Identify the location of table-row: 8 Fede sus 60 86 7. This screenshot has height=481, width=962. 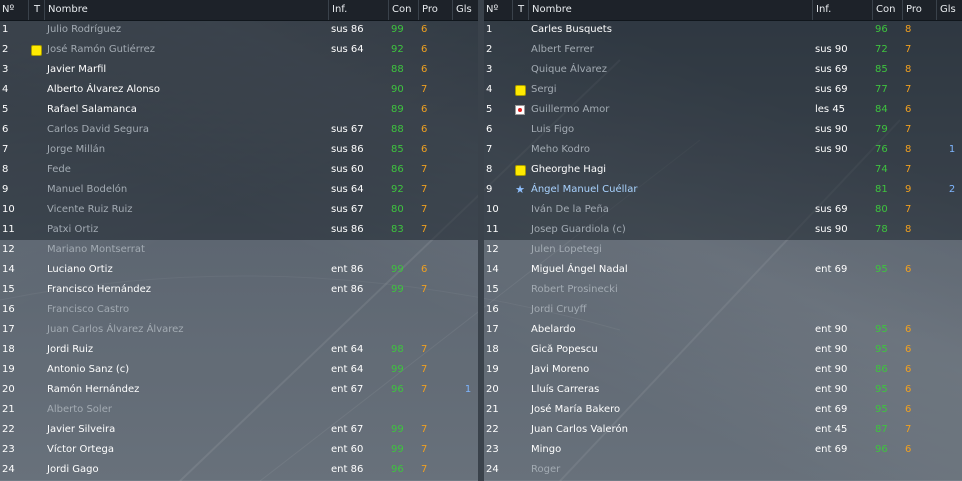
(239, 170).